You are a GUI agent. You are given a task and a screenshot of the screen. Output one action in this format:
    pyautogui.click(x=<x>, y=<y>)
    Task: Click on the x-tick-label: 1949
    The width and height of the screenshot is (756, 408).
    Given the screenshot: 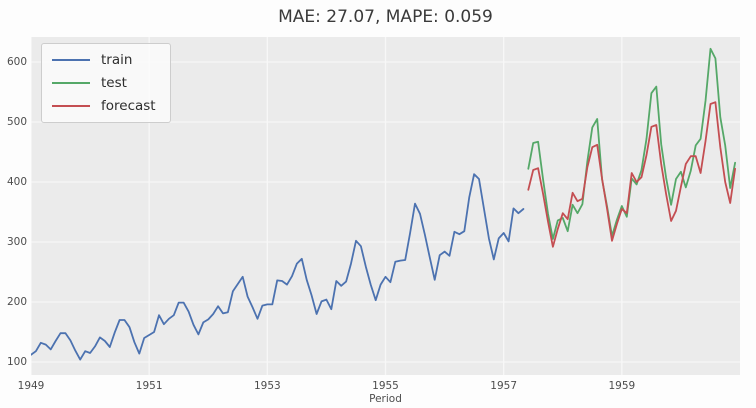 What is the action you would take?
    pyautogui.click(x=31, y=386)
    